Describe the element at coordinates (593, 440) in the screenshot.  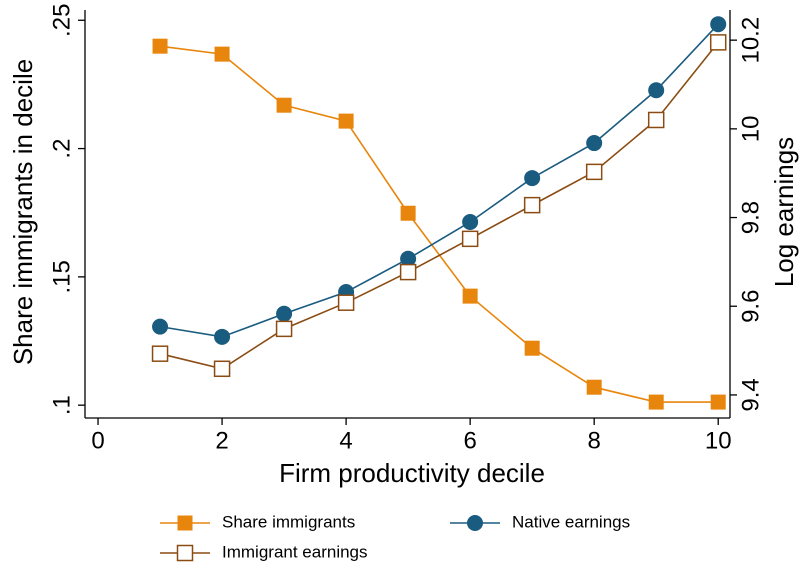
I see `x-tick-label: 8` at that location.